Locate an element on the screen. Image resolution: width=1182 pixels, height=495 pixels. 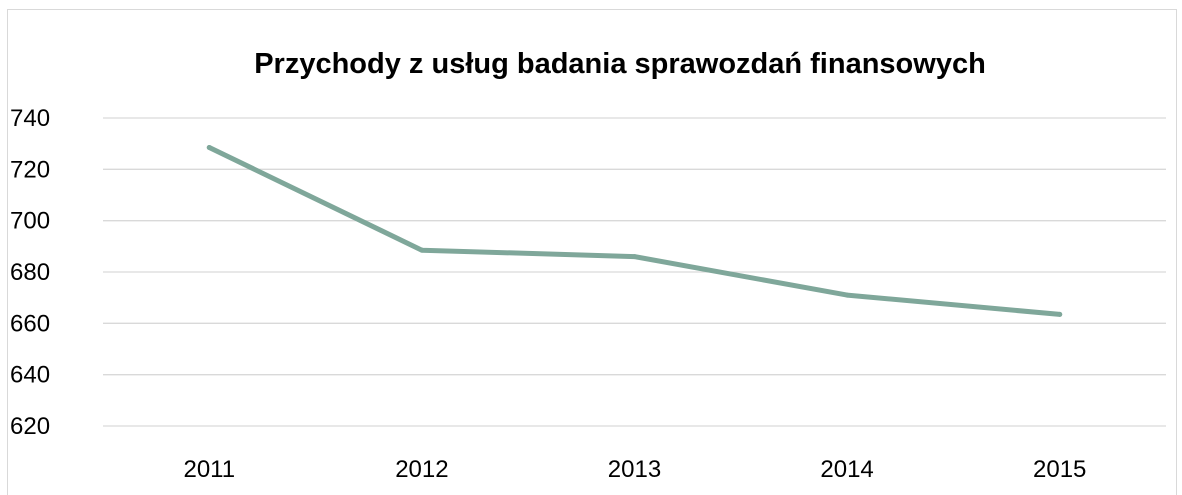
y-axis-ticks: 740 720 700 680 660 640 620 is located at coordinates (30, 272).